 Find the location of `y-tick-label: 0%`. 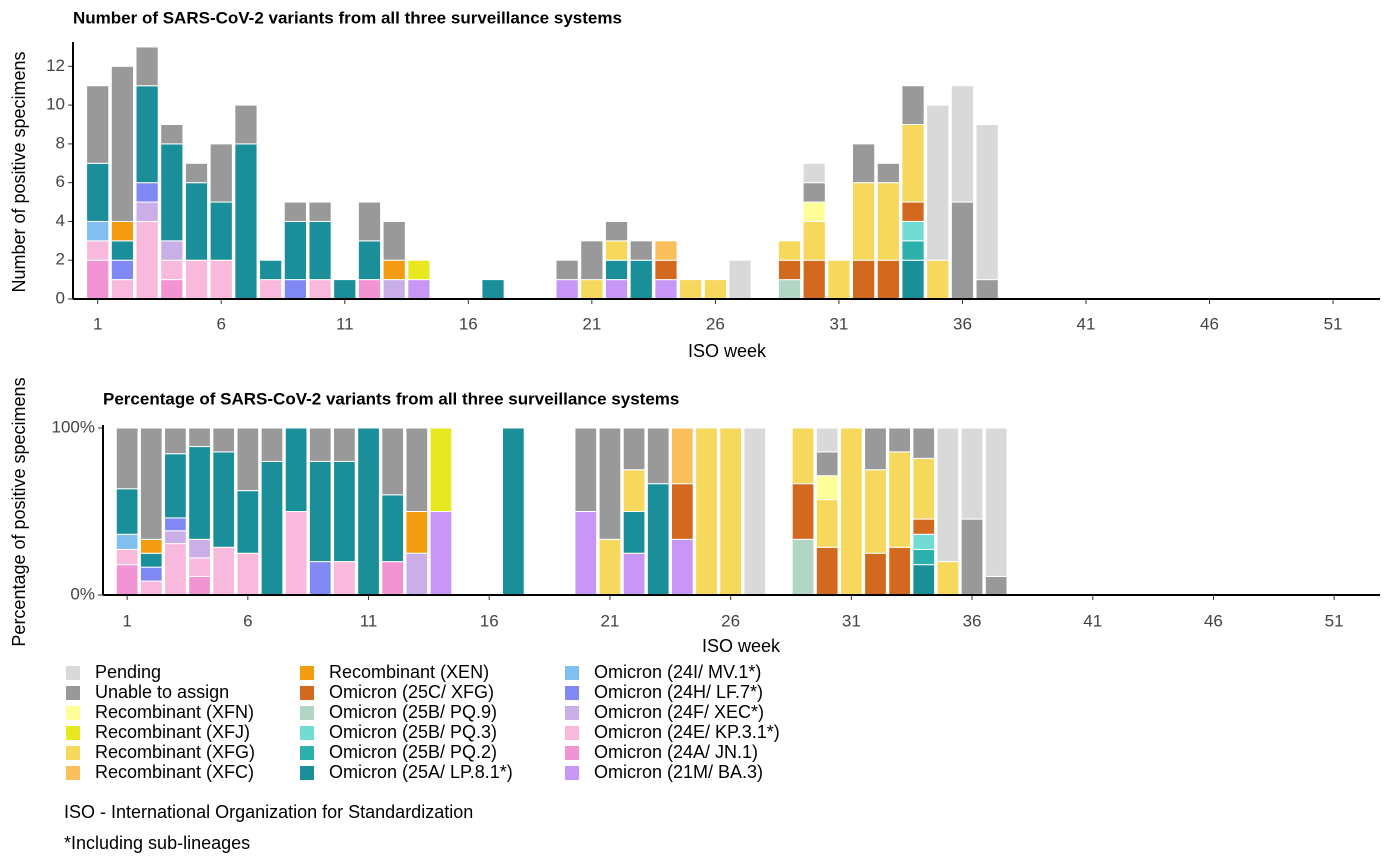

y-tick-label: 0% is located at coordinates (82, 593).